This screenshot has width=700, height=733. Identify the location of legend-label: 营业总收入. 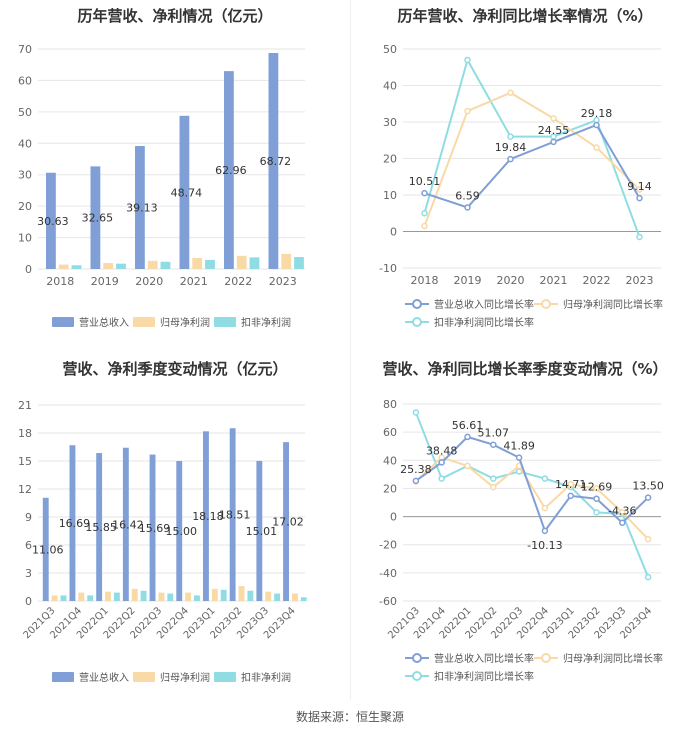
(104, 322).